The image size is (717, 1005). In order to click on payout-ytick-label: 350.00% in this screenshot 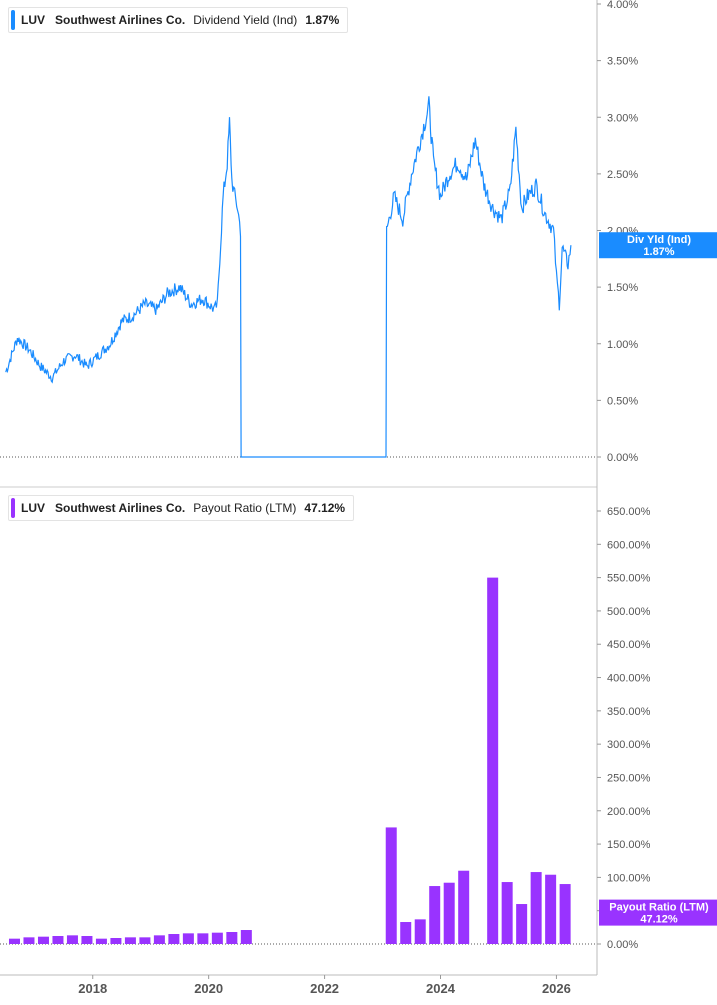, I will do `click(629, 712)`.